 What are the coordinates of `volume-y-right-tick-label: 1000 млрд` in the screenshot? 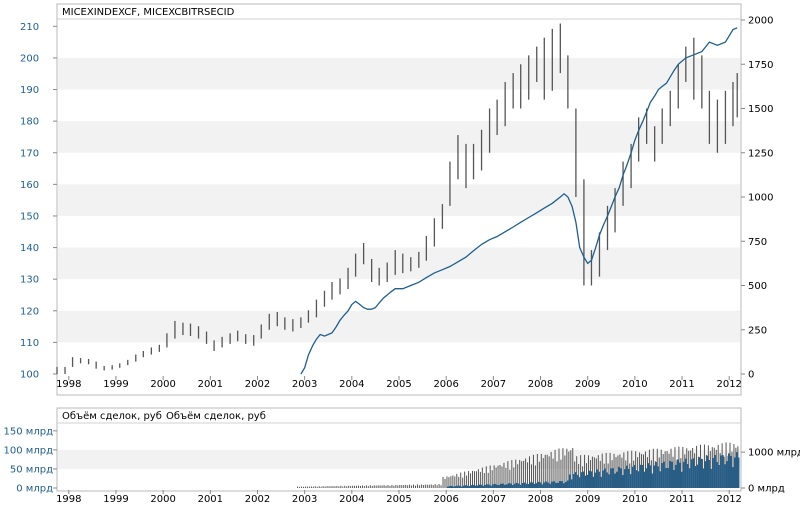 It's located at (774, 453).